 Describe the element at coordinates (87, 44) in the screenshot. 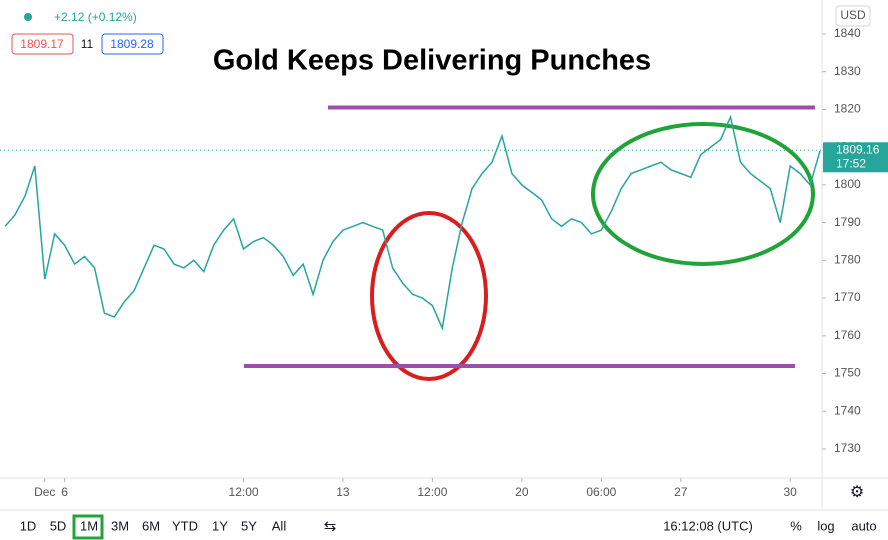

I see `spread: 11` at that location.